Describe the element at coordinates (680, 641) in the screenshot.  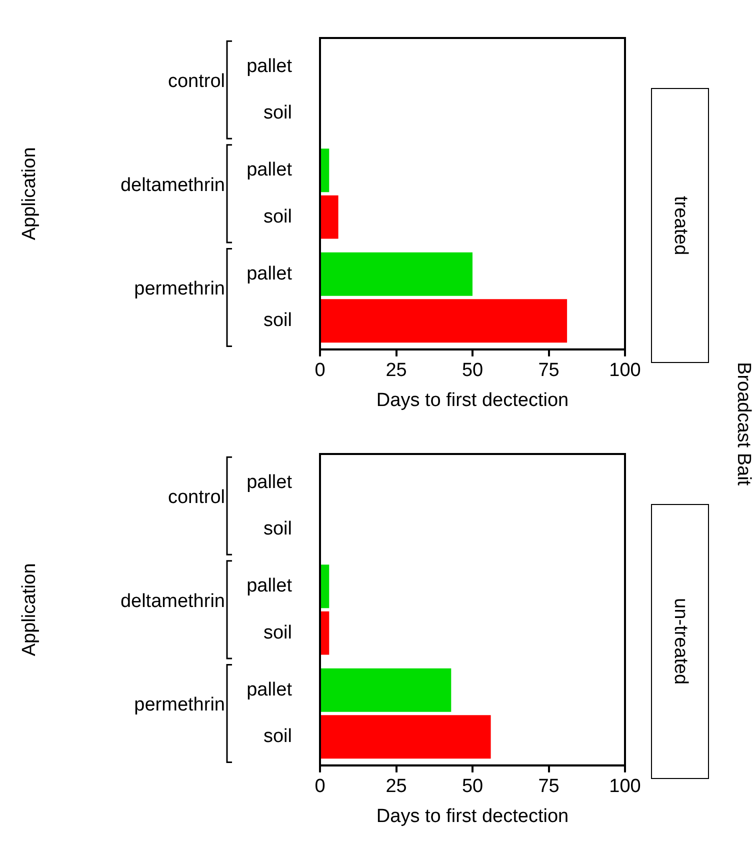
I see `text: un-treated` at that location.